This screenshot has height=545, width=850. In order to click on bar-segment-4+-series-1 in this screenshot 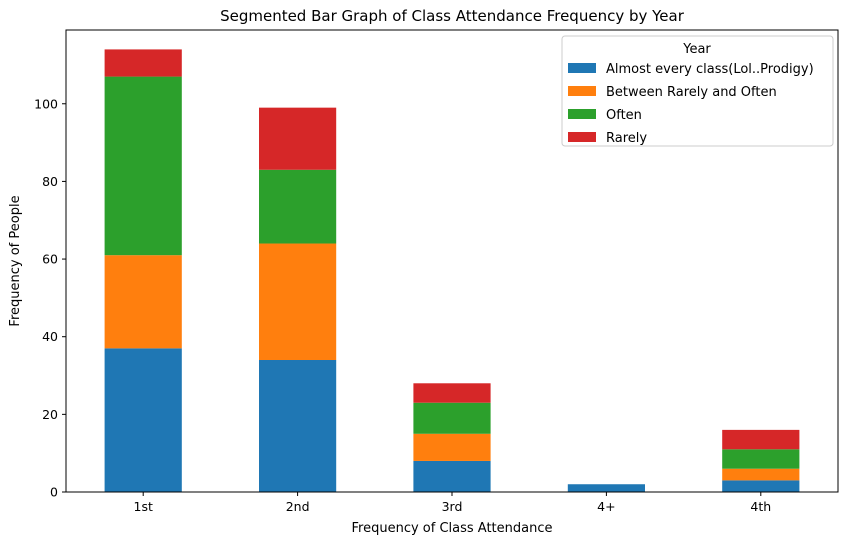, I will do `click(606, 488)`.